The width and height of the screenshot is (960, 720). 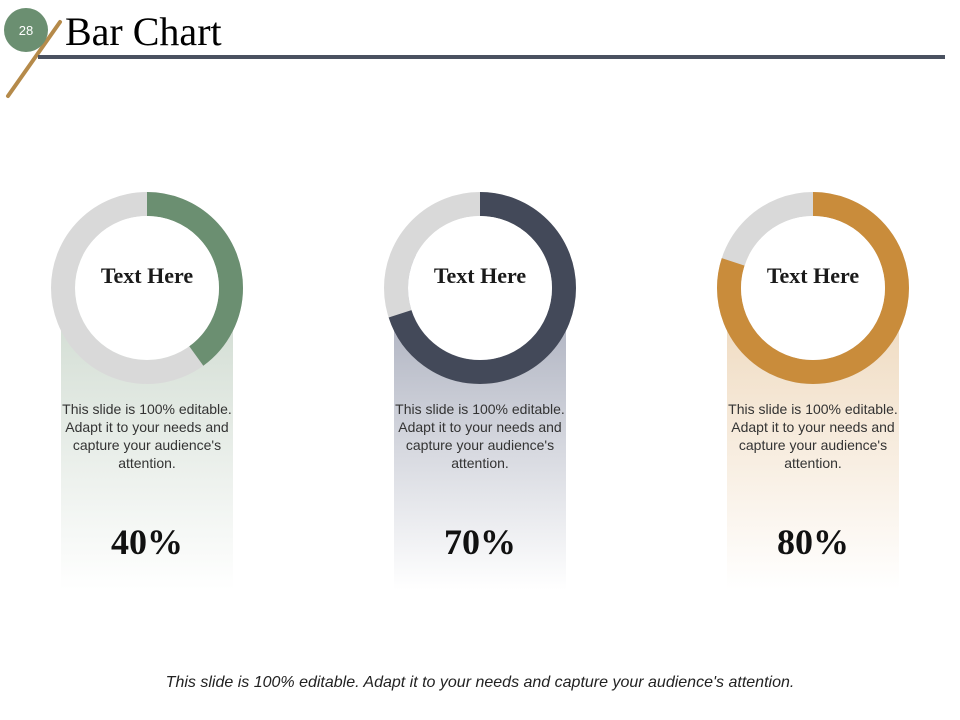 What do you see at coordinates (480, 542) in the screenshot?
I see `card-percentage: 70%` at bounding box center [480, 542].